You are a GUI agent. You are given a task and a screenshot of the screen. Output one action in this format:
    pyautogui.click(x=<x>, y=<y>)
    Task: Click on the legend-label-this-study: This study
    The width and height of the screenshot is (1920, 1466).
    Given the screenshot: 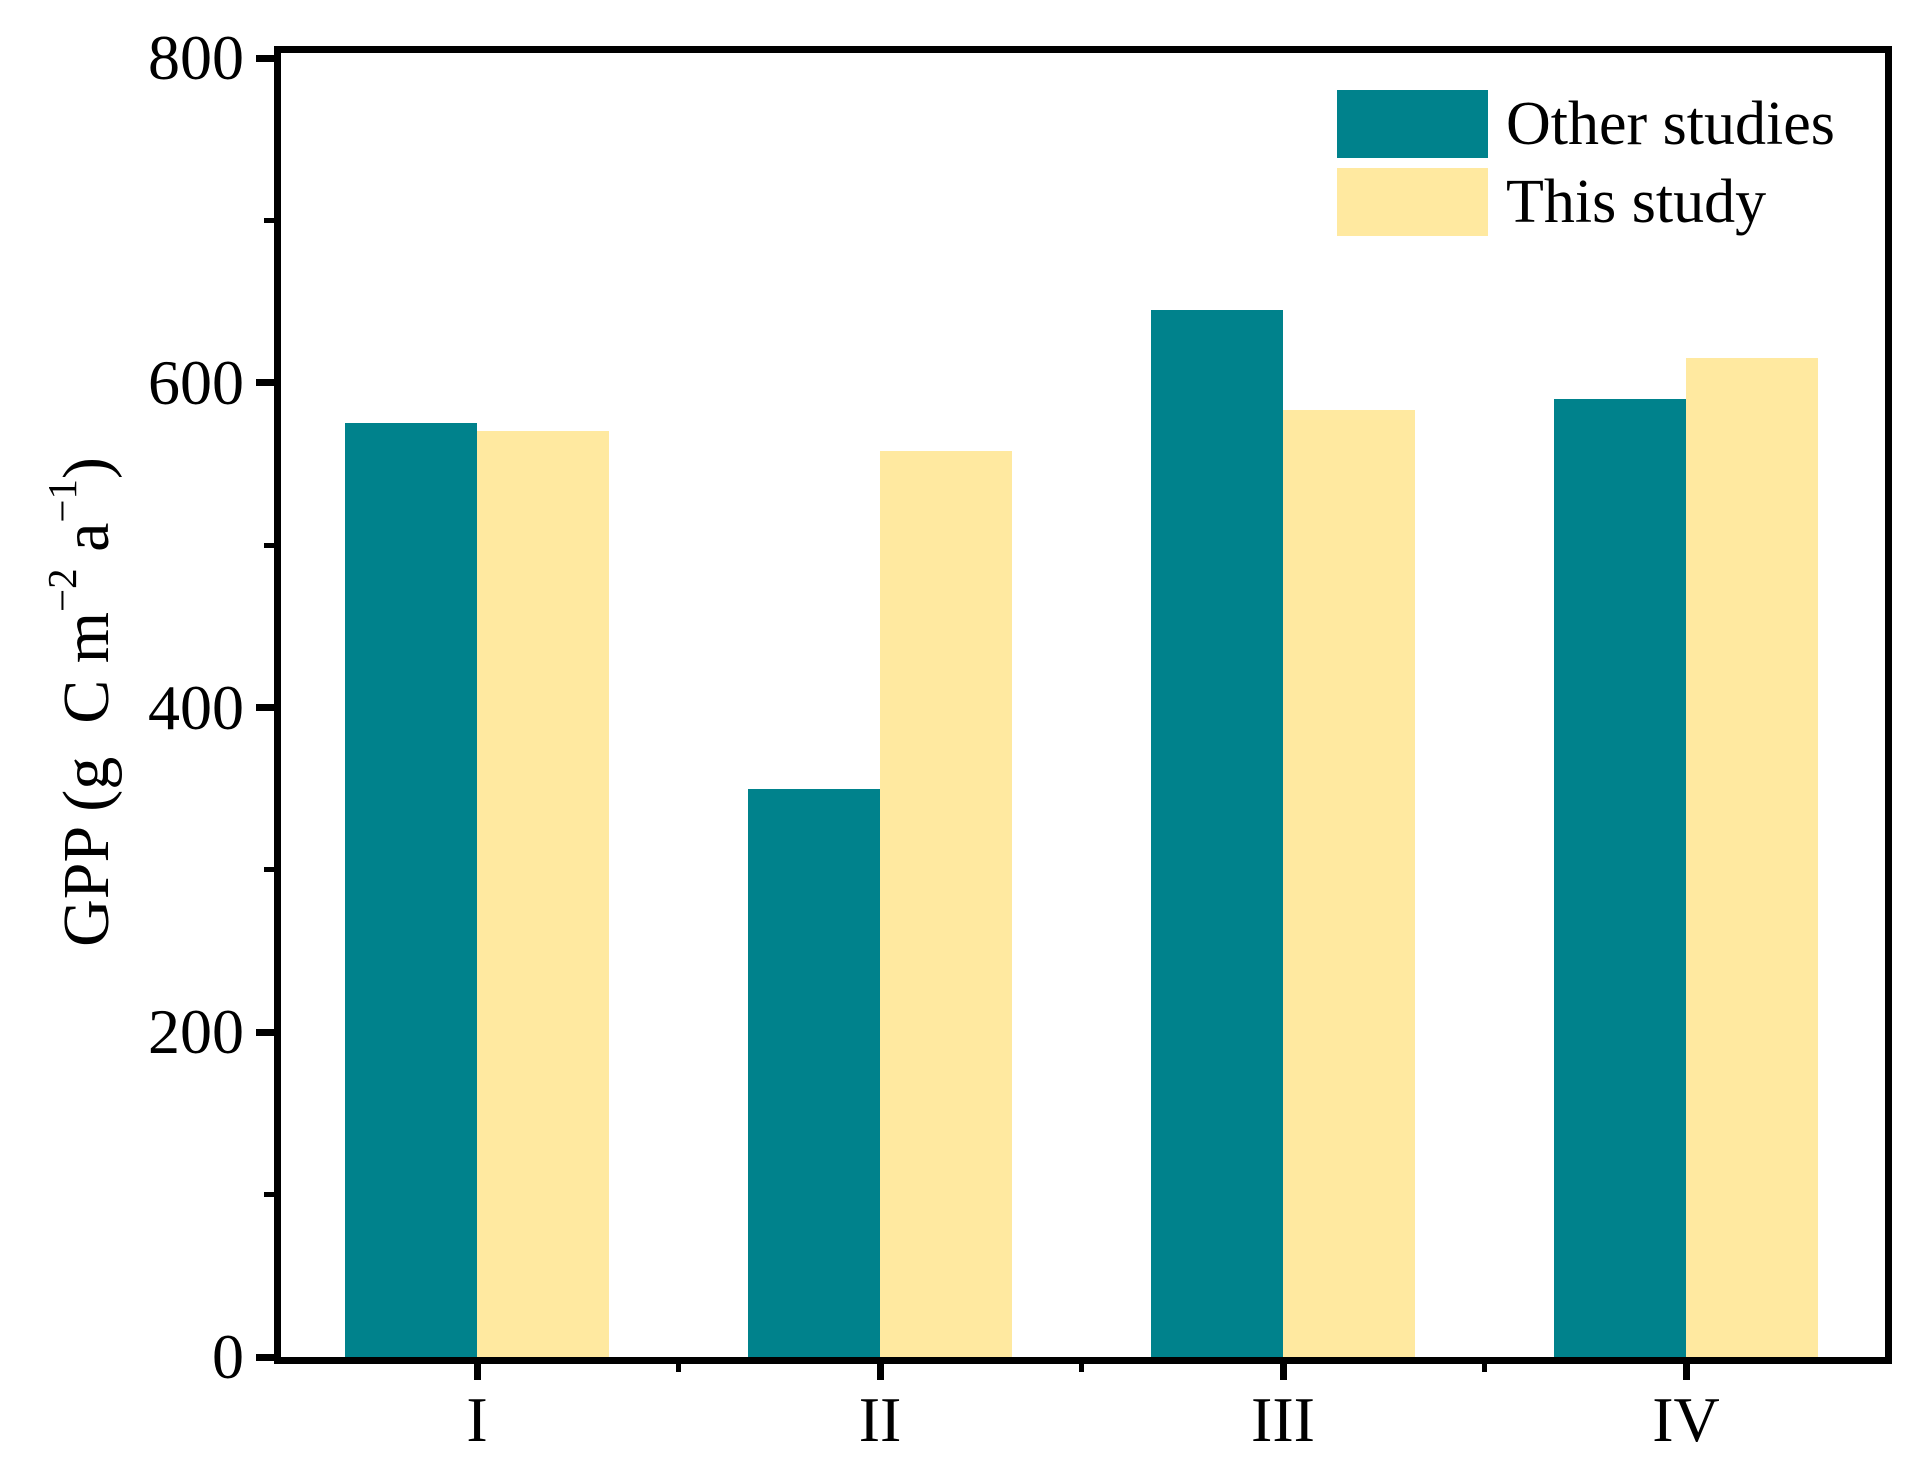 What is the action you would take?
    pyautogui.click(x=1636, y=202)
    